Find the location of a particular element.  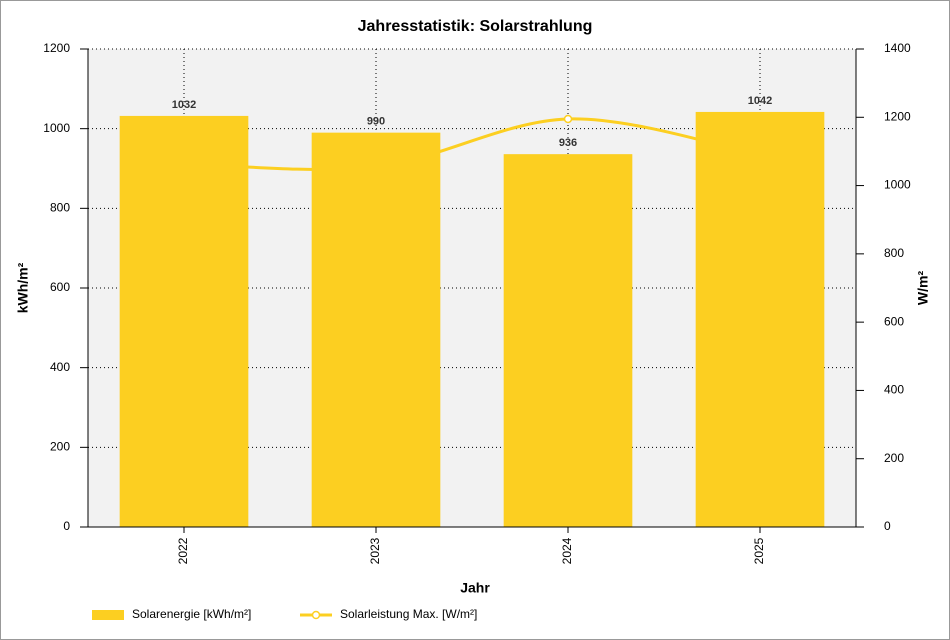

y2-tick-label: 0 is located at coordinates (887, 526).